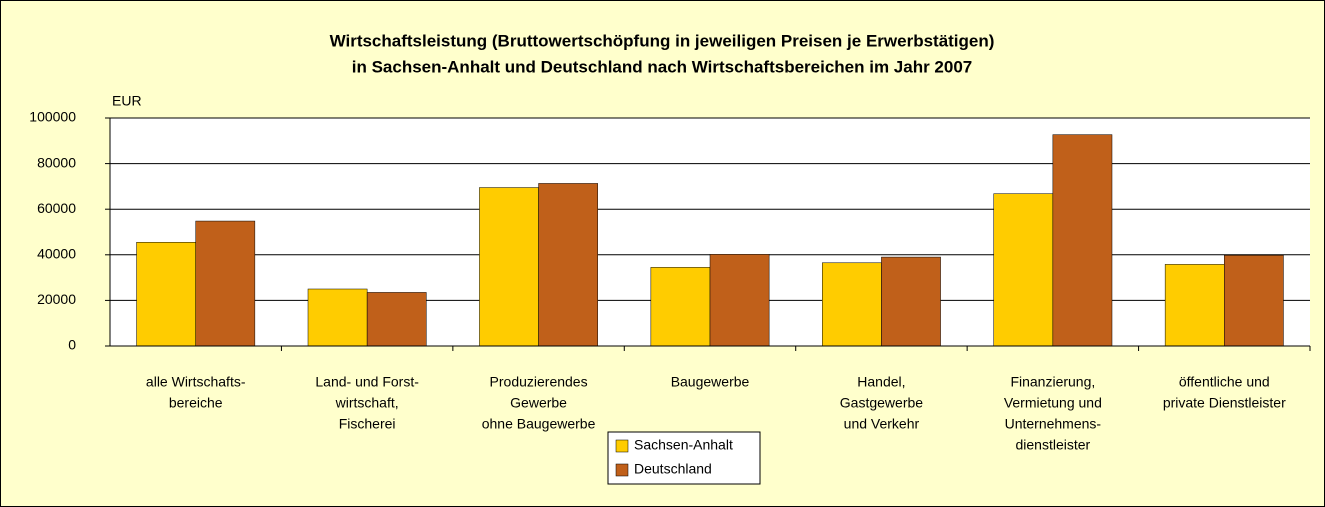 The image size is (1325, 507). I want to click on x-tick-label: dienstleister, so click(1053, 445).